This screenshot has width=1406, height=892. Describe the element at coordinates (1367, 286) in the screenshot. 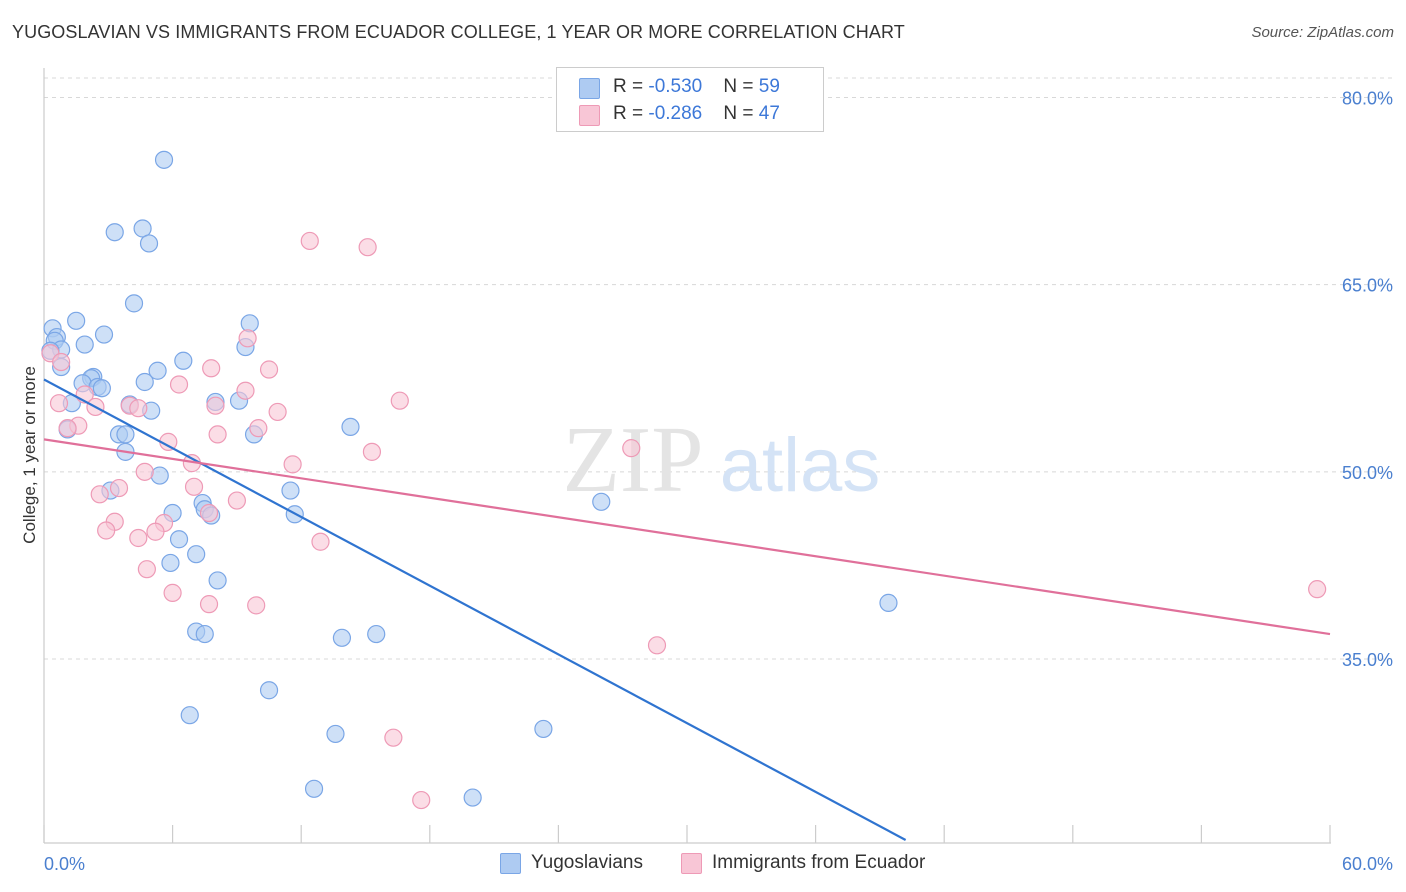

I see `y-tick-label: 65.0%` at that location.